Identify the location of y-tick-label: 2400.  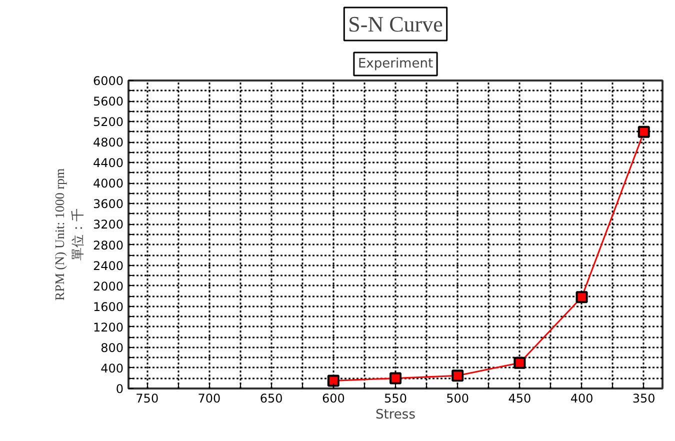
(108, 265).